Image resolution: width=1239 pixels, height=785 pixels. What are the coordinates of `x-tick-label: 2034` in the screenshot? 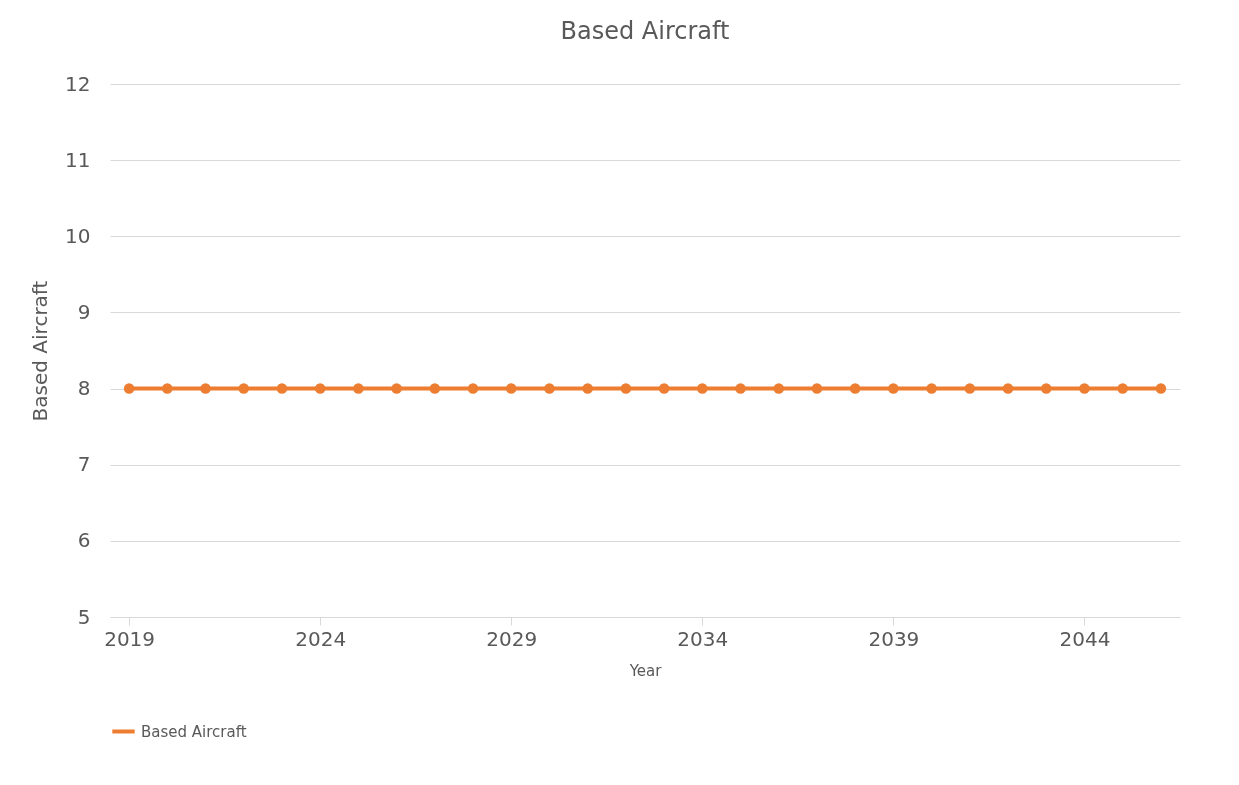 It's located at (703, 638).